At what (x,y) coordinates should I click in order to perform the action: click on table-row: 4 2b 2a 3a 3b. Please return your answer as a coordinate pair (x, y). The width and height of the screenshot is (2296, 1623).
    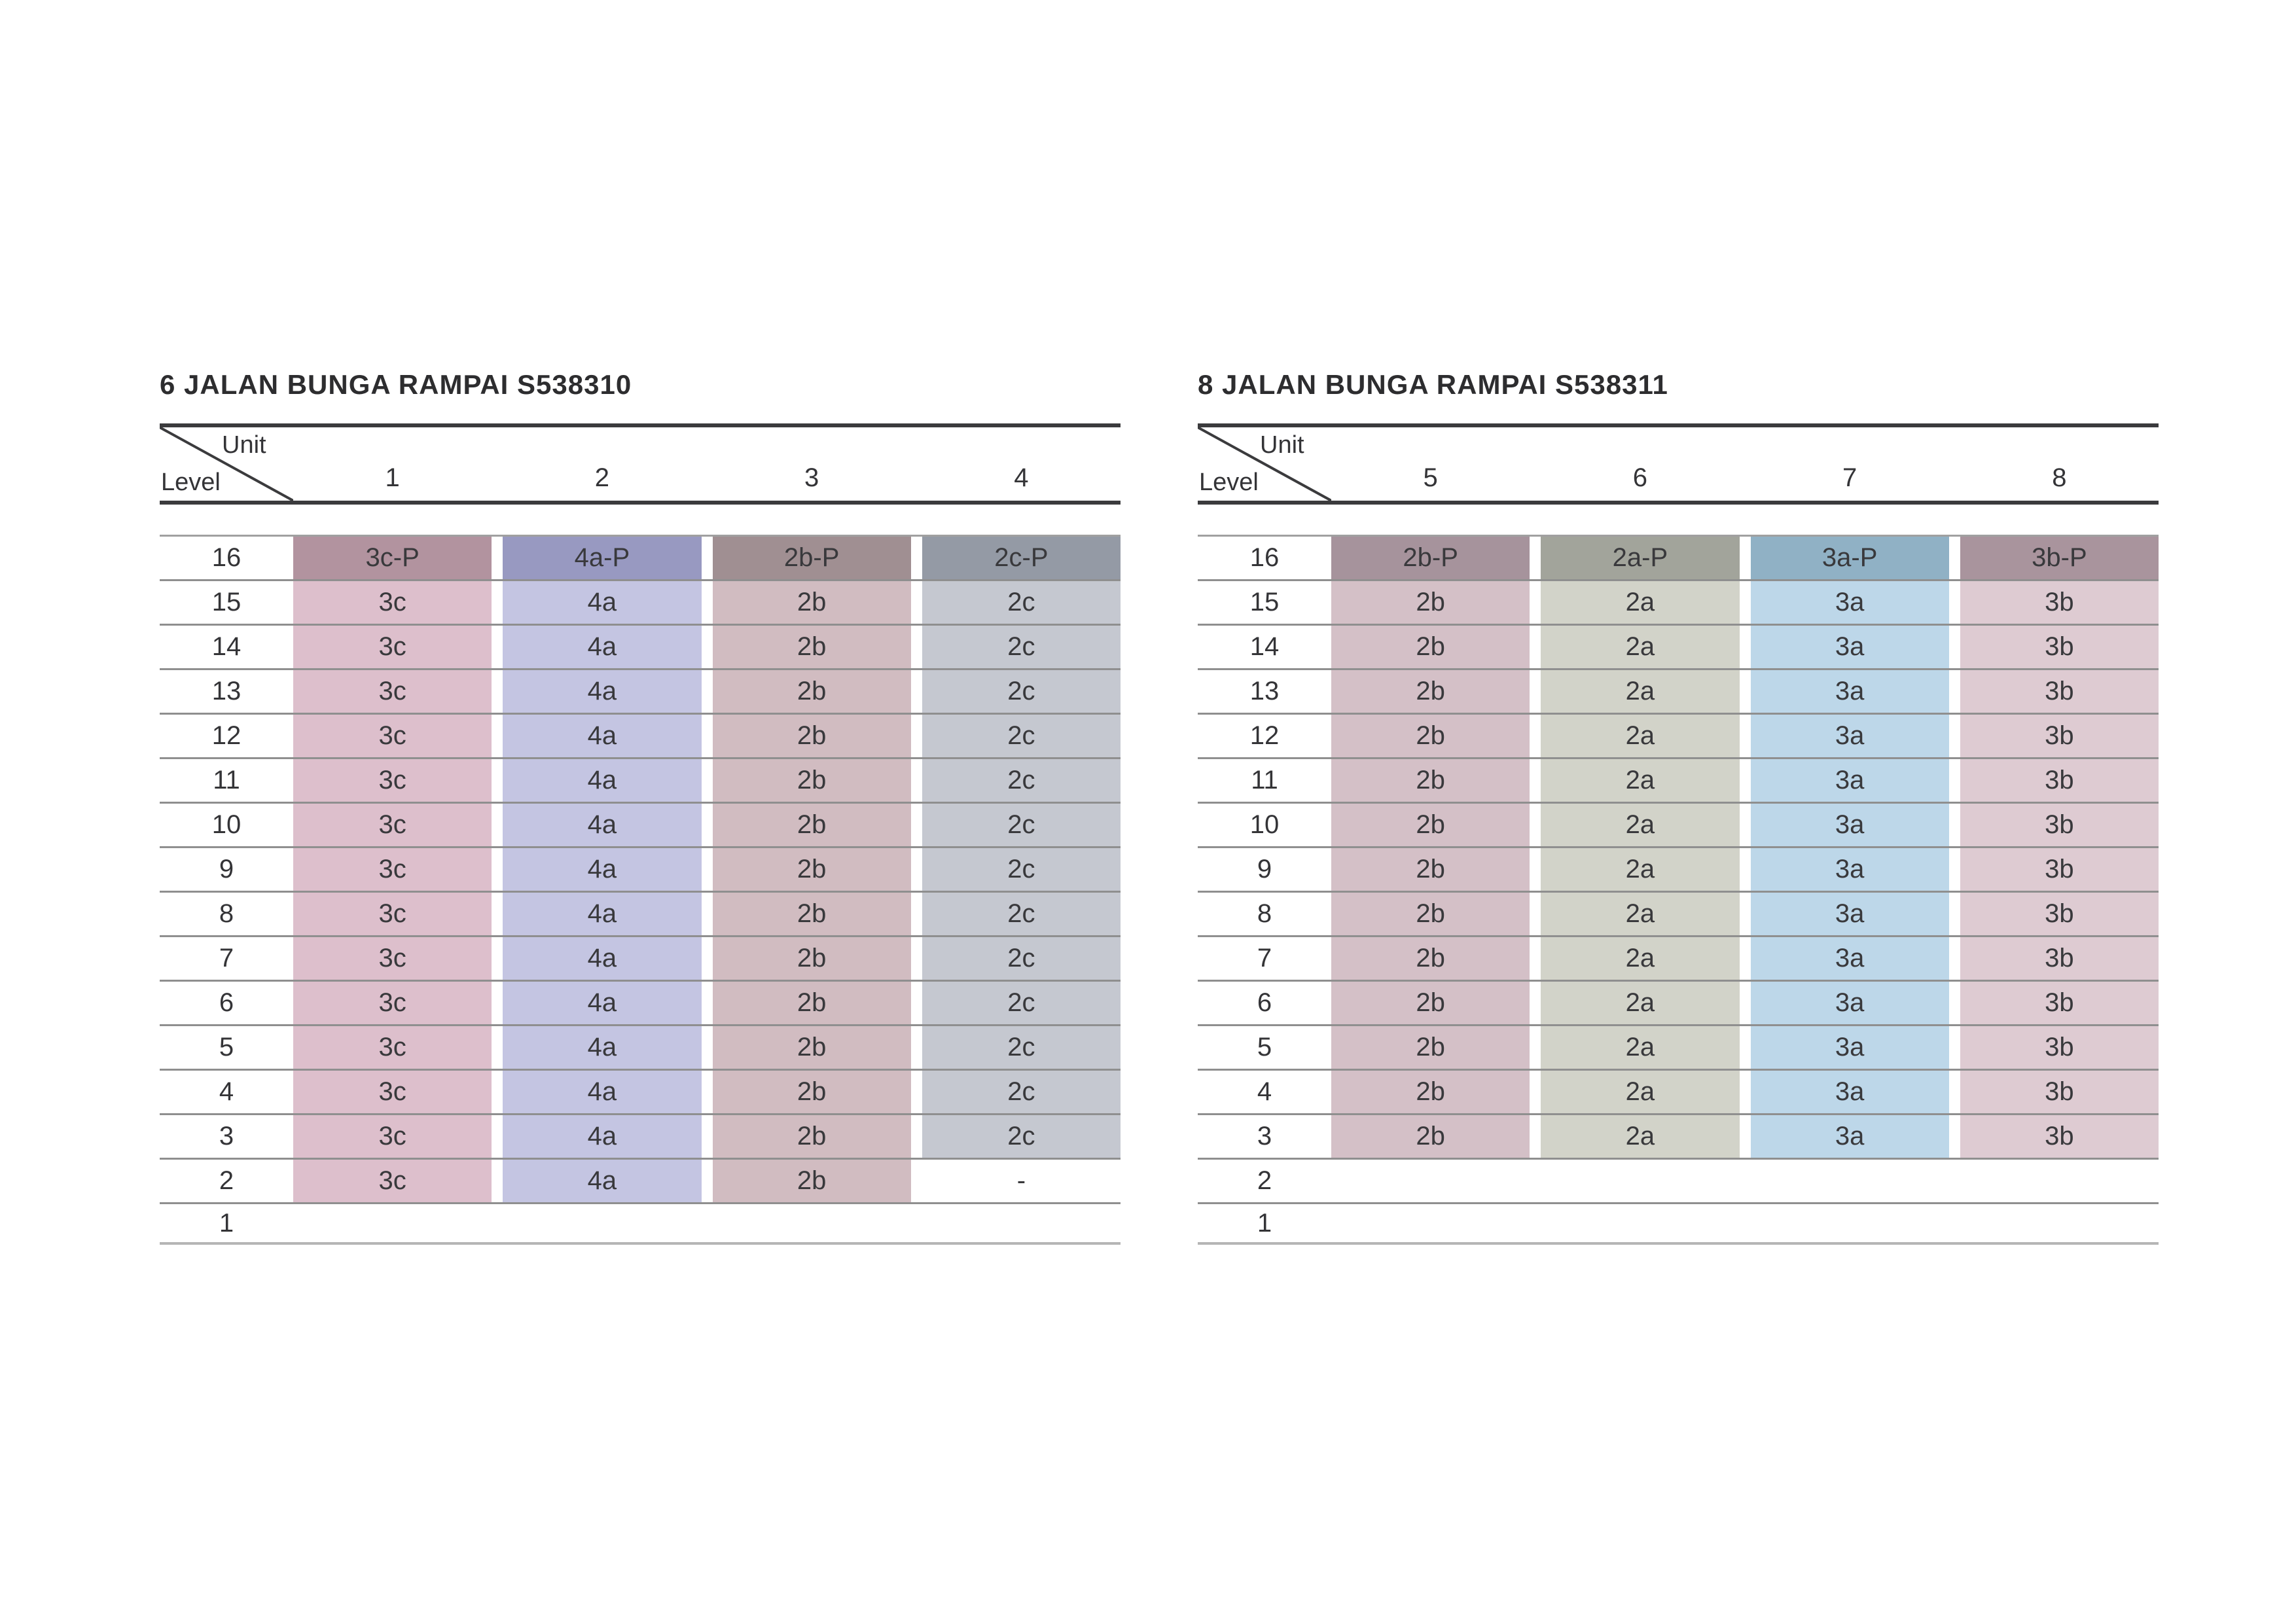
    Looking at the image, I should click on (1678, 1093).